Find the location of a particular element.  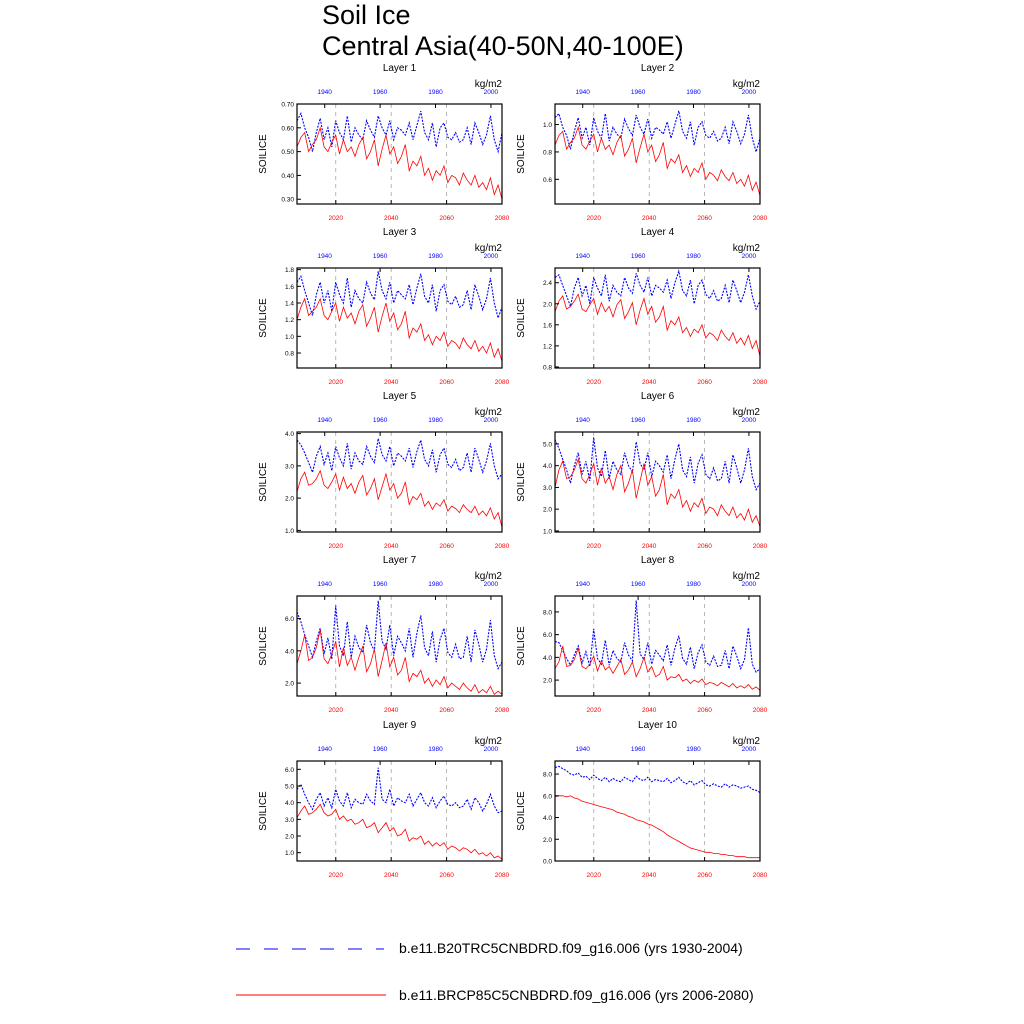

y-tick-label: 1.2 is located at coordinates (289, 320).